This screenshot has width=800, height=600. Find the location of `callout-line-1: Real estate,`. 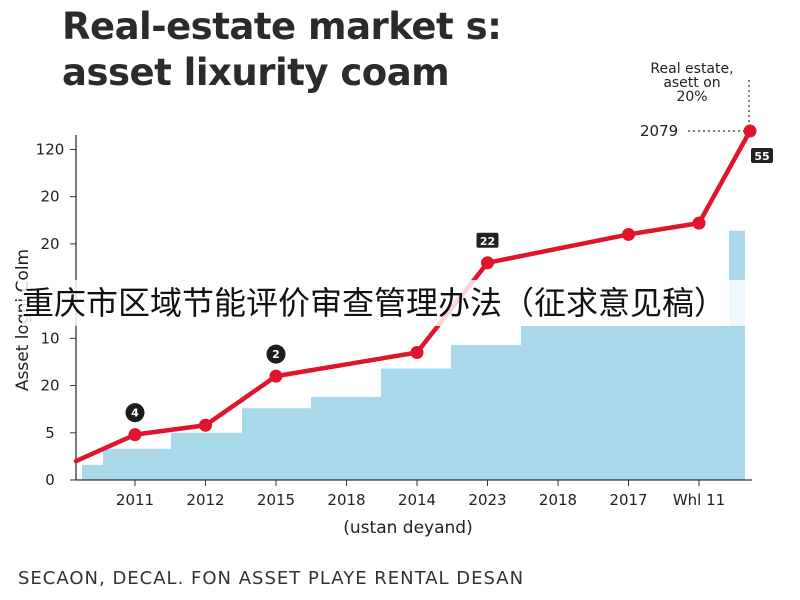

callout-line-1: Real estate, is located at coordinates (692, 69).